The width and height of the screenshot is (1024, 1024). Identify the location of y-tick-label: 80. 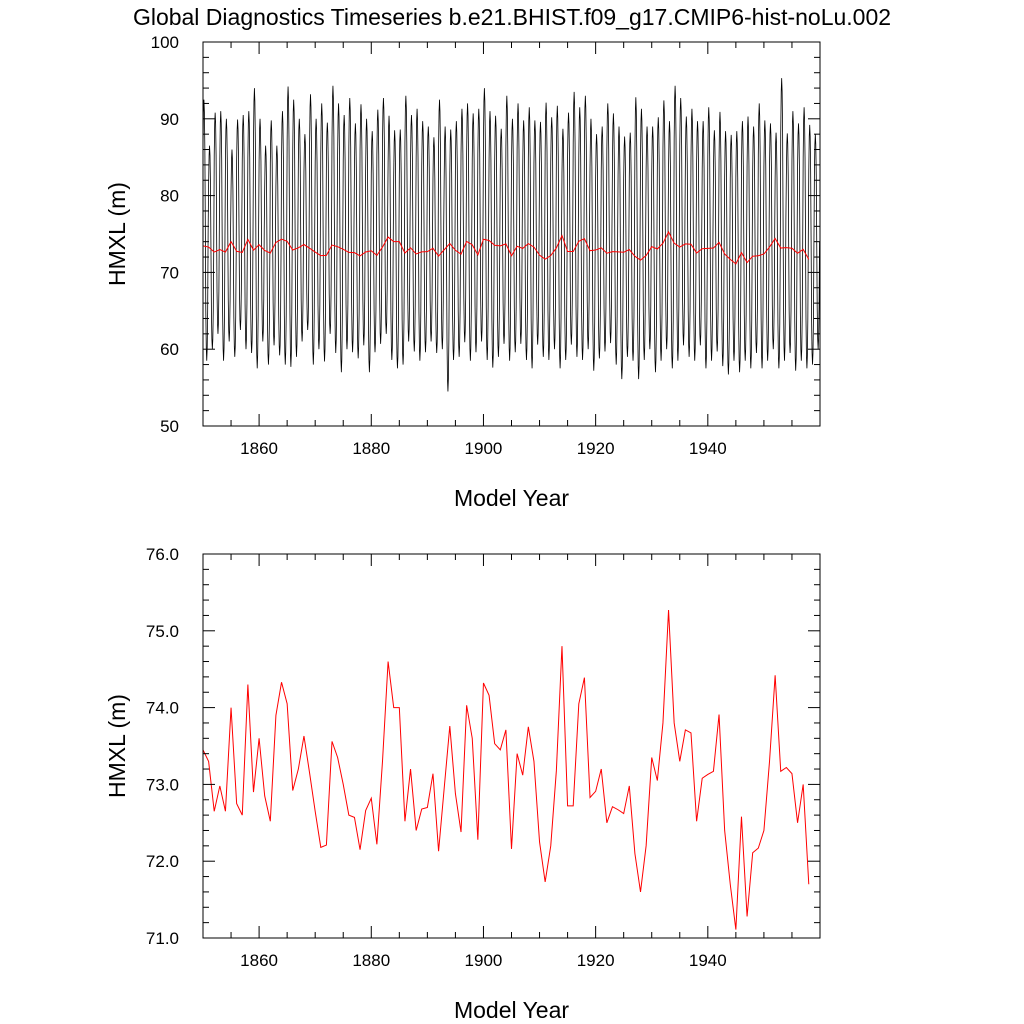
(169, 196).